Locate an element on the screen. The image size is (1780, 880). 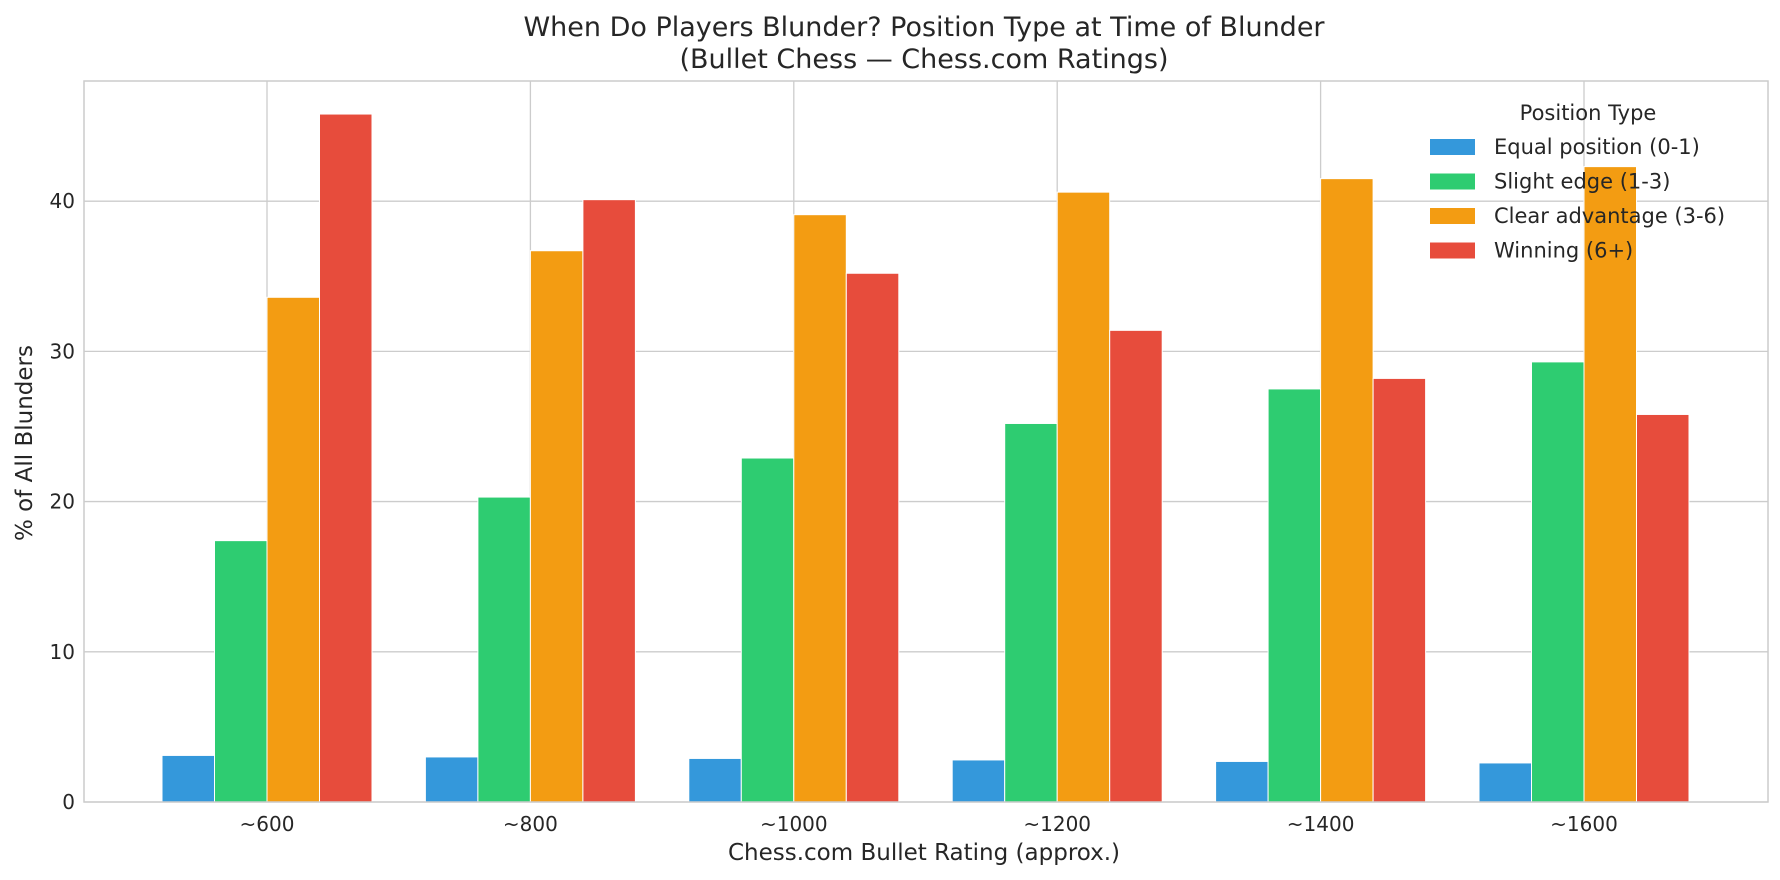
legend-entry: Equal position (0-1) is located at coordinates (1597, 147).